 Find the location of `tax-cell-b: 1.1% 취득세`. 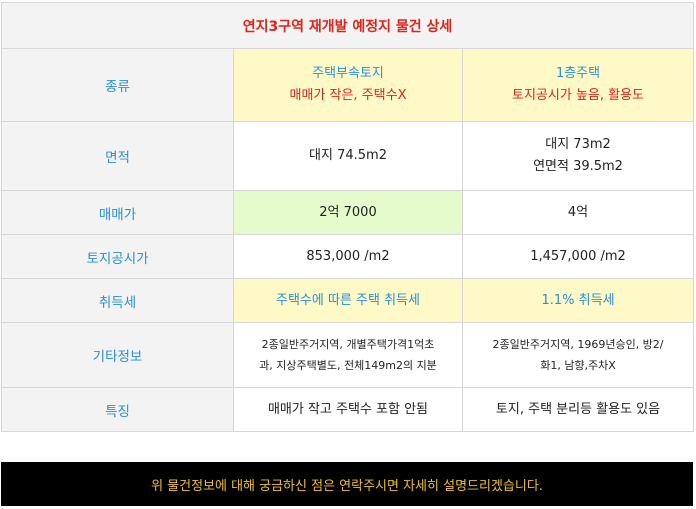

tax-cell-b: 1.1% 취득세 is located at coordinates (578, 300).